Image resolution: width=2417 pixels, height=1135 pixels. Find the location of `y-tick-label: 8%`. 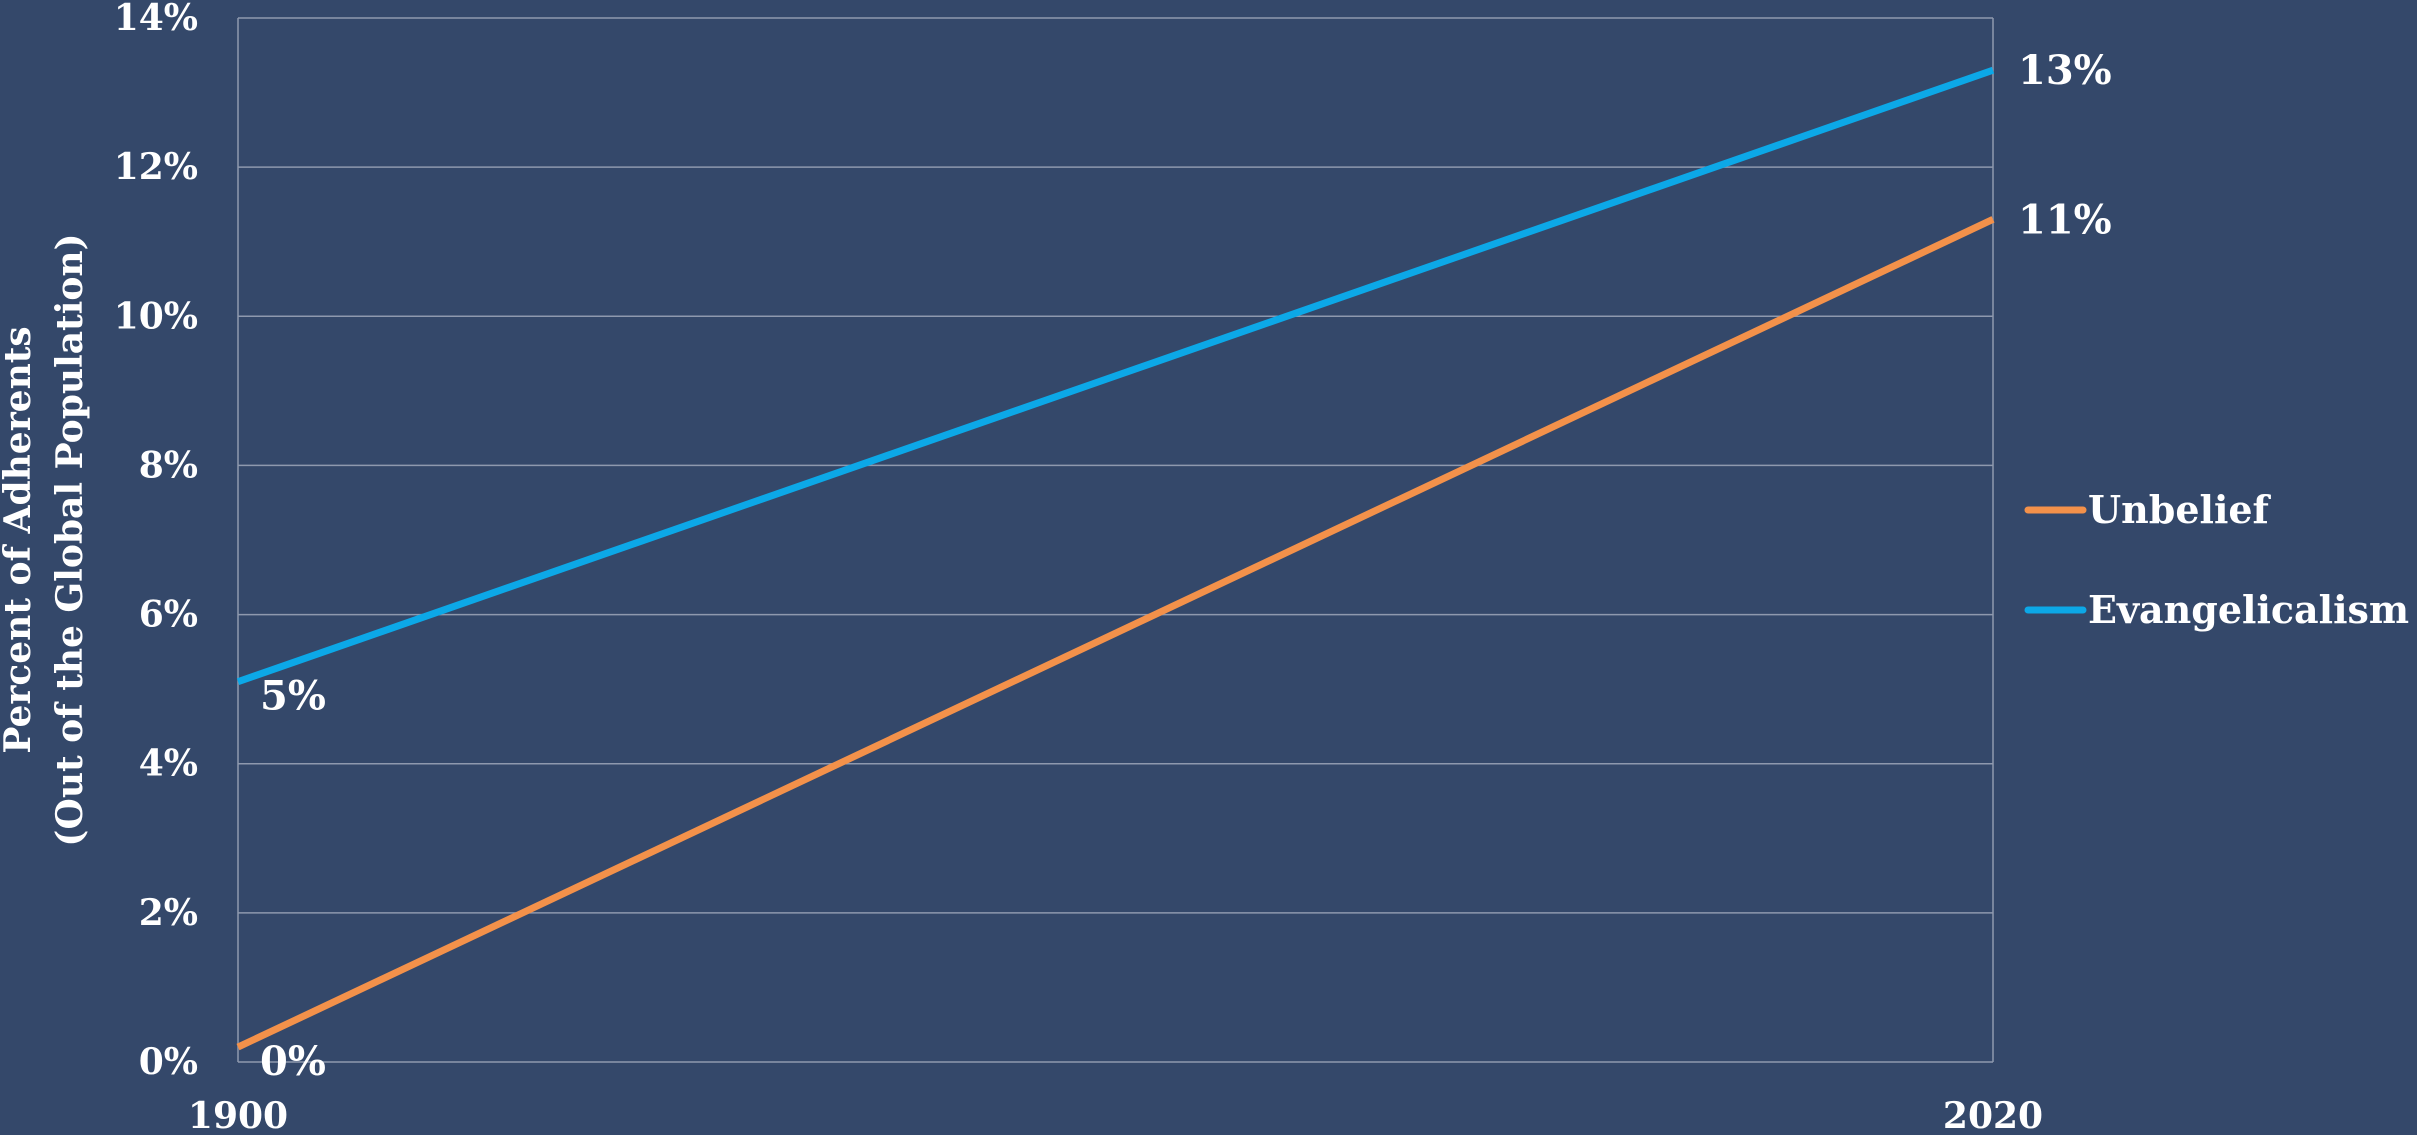

y-tick-label: 8% is located at coordinates (168, 465).